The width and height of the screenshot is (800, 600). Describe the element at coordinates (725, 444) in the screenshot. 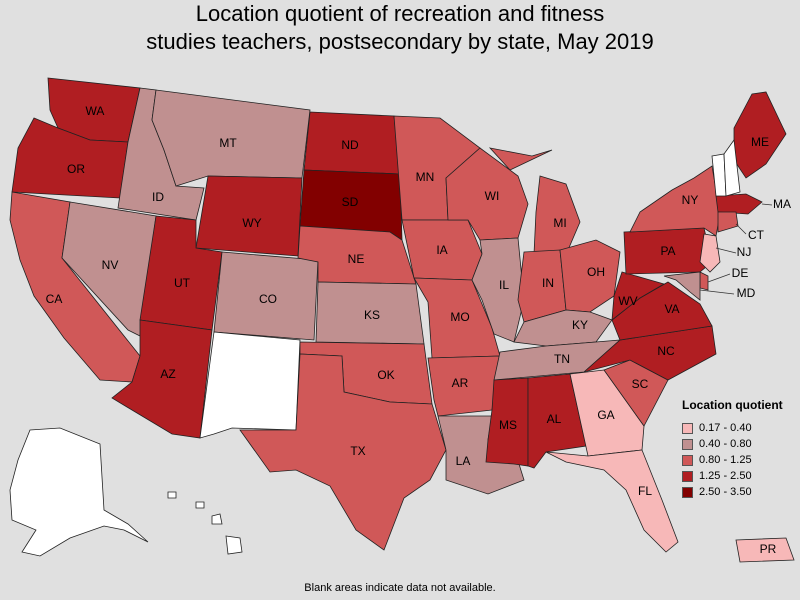

I see `legend-label: 0.40 - 0.80` at that location.